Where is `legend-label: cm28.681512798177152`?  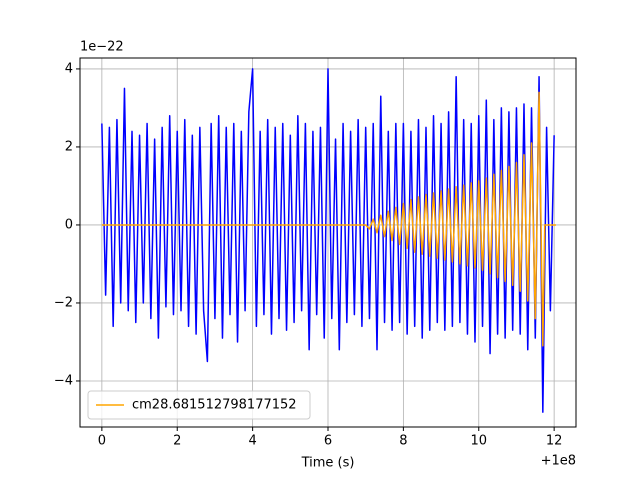
legend-label: cm28.681512798177152 is located at coordinates (214, 405).